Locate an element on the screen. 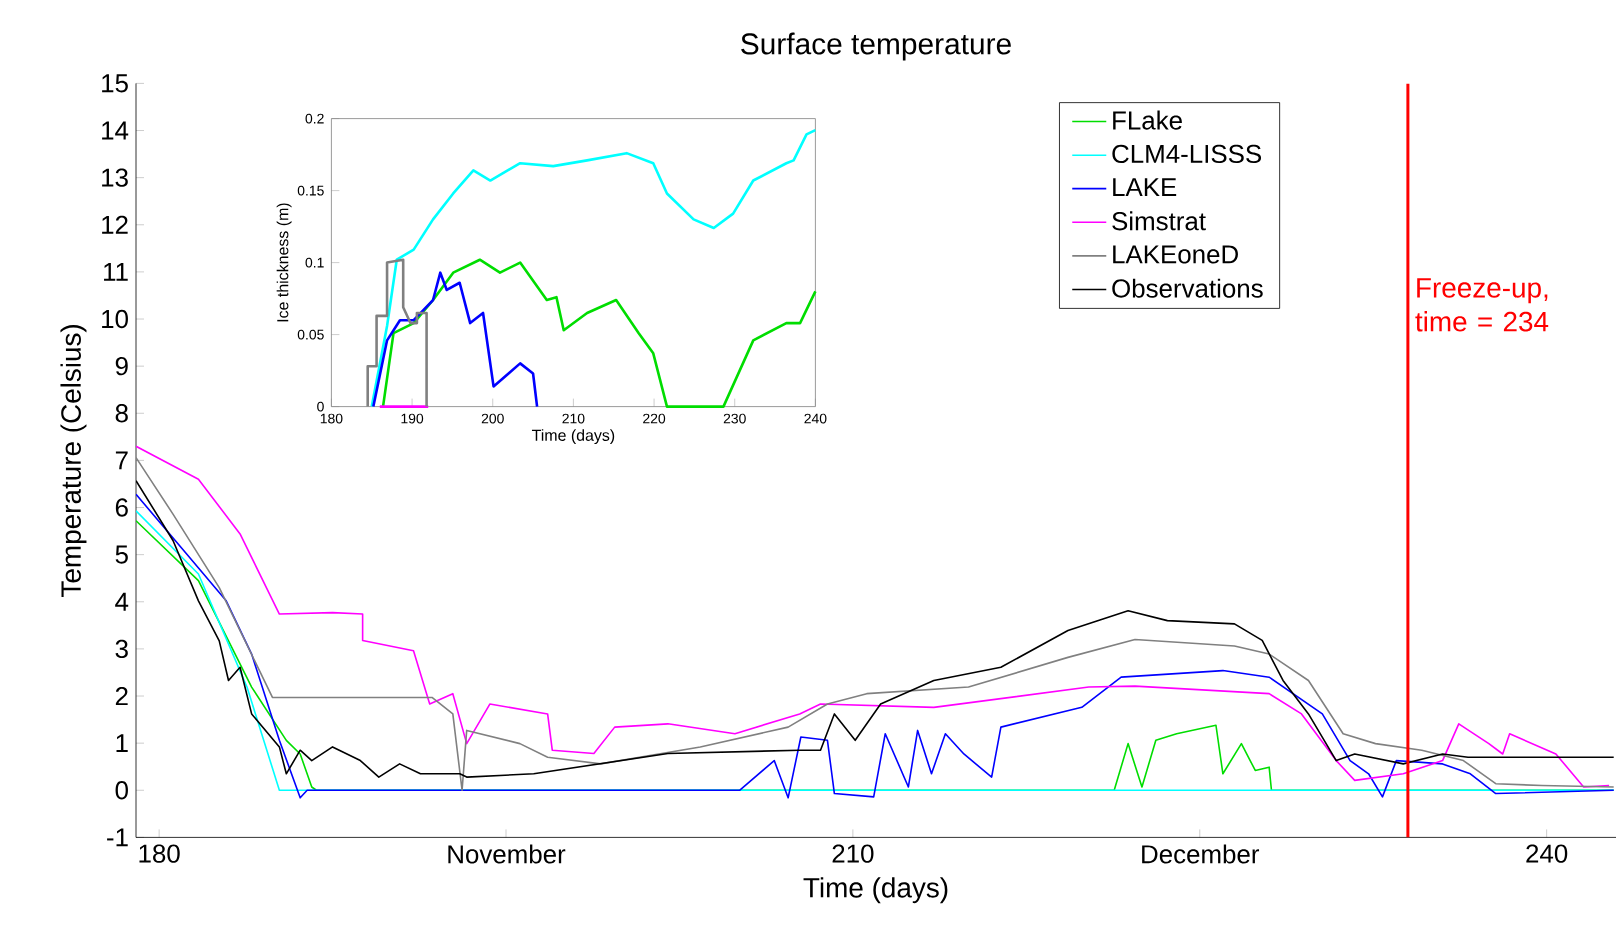  chart-title: Surface temperature is located at coordinates (876, 46).